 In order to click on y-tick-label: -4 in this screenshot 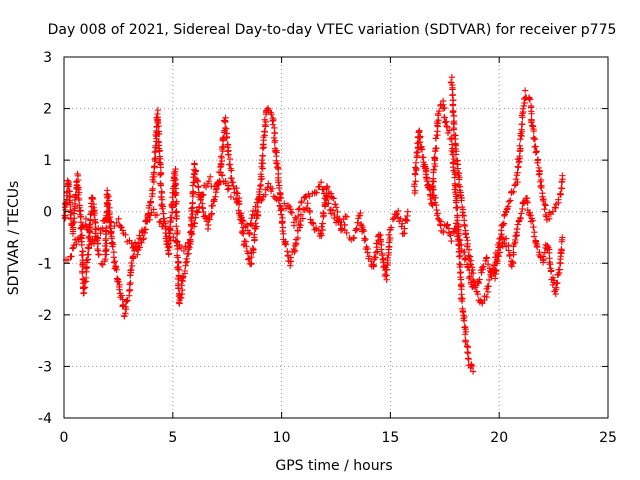, I will do `click(45, 419)`.